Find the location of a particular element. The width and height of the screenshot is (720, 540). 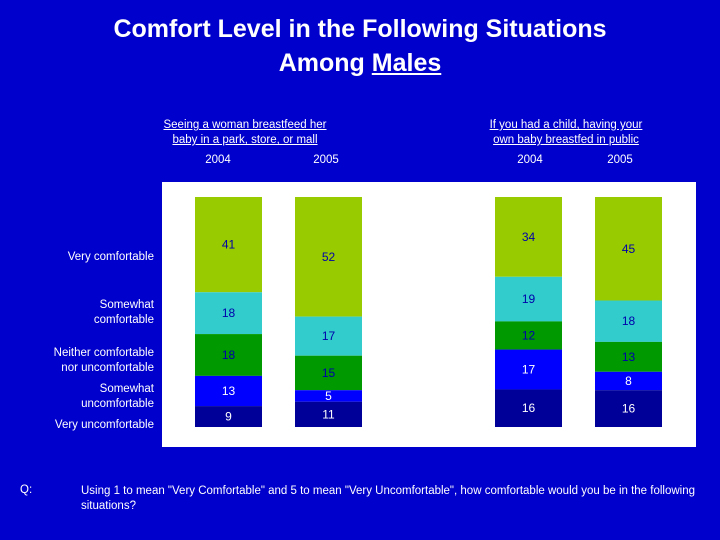

data-label: 45 is located at coordinates (629, 249).